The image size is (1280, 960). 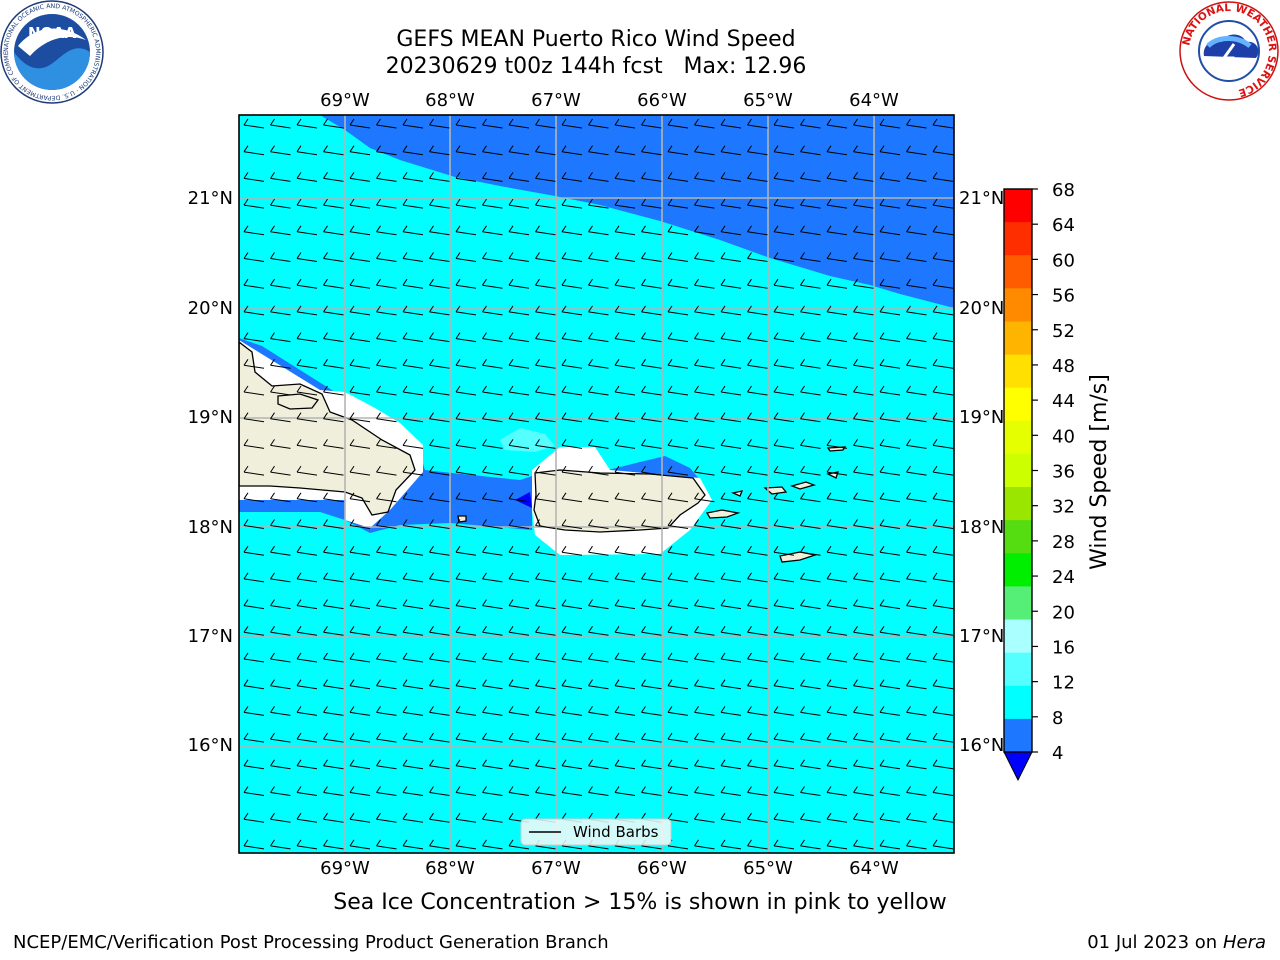 I want to click on colorbar-segment, so click(x=1018, y=669).